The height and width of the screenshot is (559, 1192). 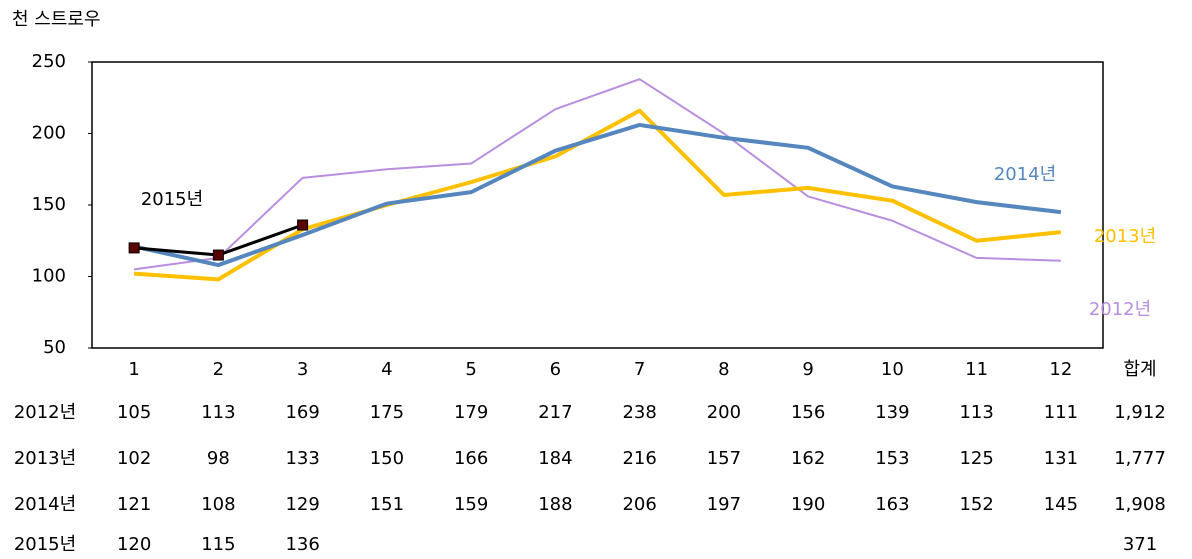 I want to click on table-cell: 197, so click(x=724, y=504).